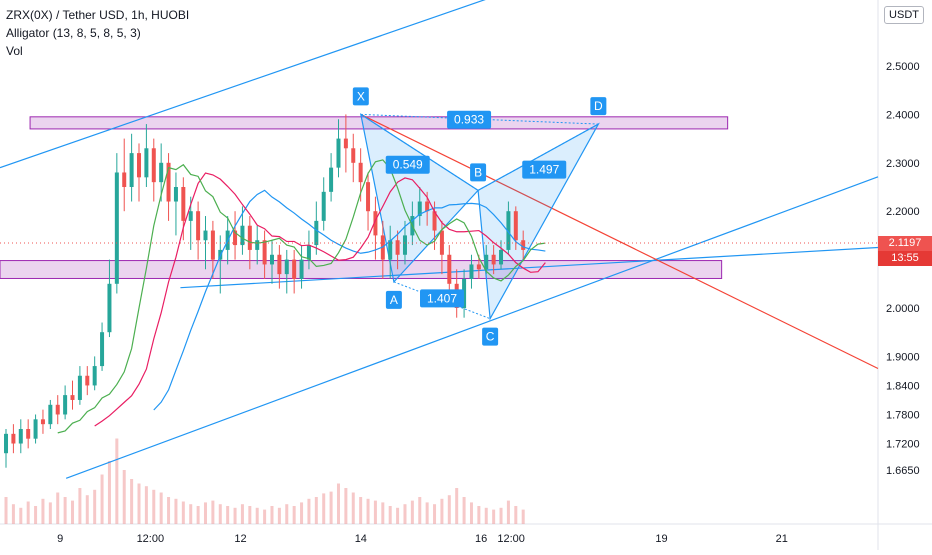 This screenshot has height=555, width=932. I want to click on support-zone, so click(361, 269).